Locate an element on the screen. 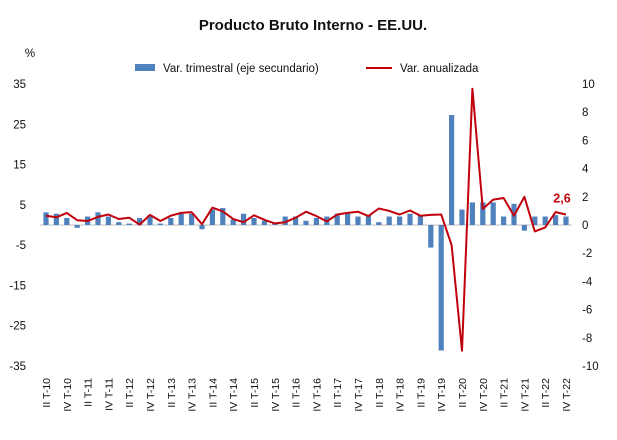 This screenshot has height=440, width=617. y-right-tick-label: -4 is located at coordinates (587, 282).